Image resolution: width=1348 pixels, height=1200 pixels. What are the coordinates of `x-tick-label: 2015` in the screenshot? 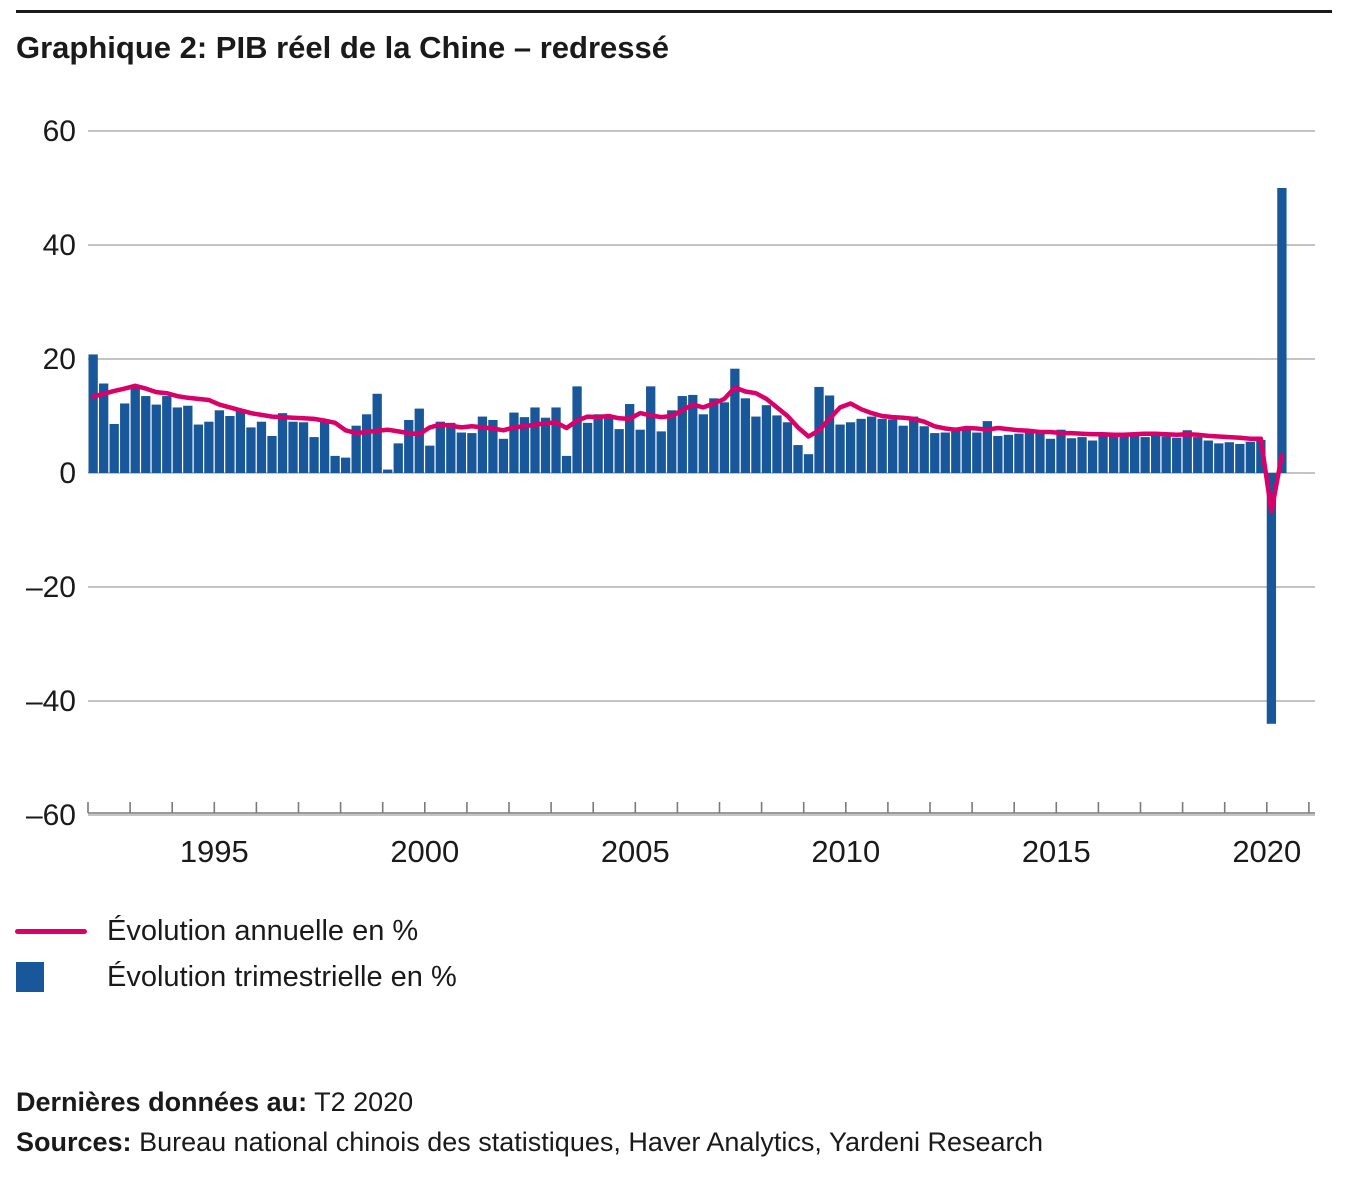 It's located at (1056, 851).